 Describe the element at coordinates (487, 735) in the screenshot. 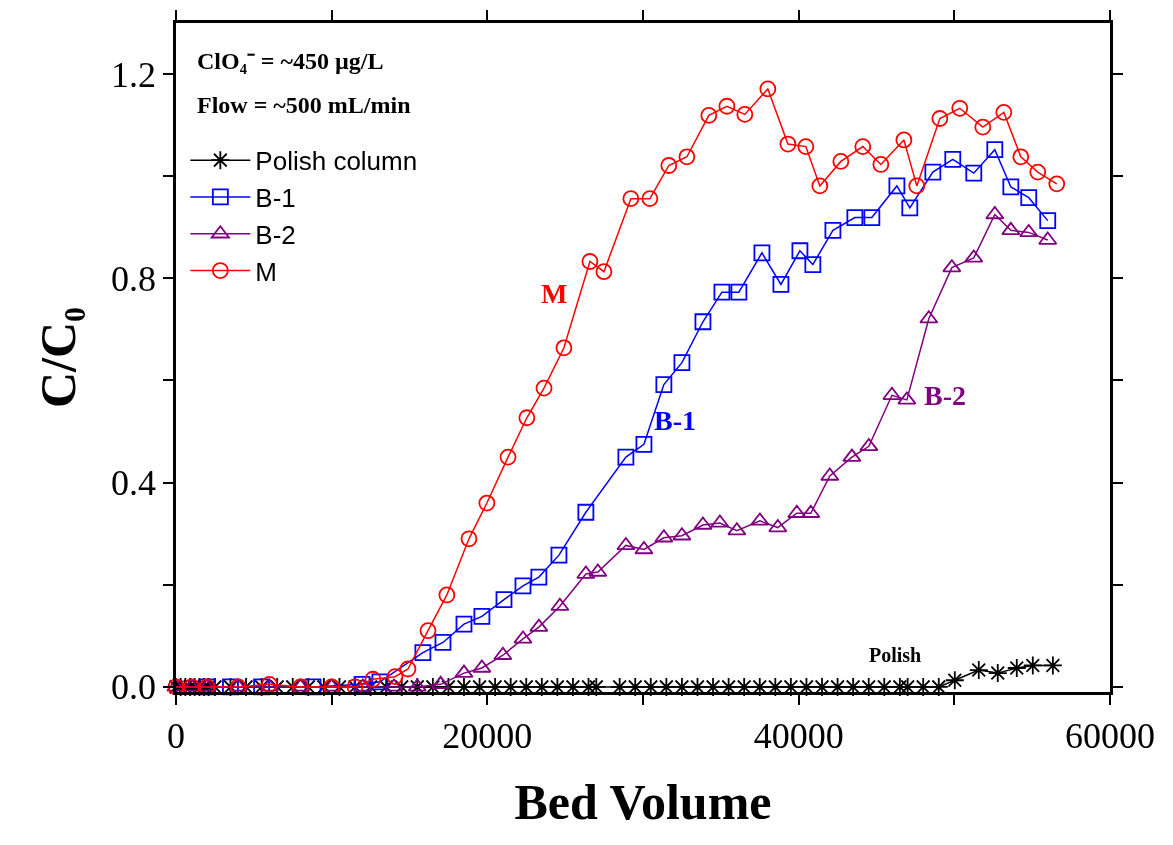

I see `x-tick-label: 20000` at that location.